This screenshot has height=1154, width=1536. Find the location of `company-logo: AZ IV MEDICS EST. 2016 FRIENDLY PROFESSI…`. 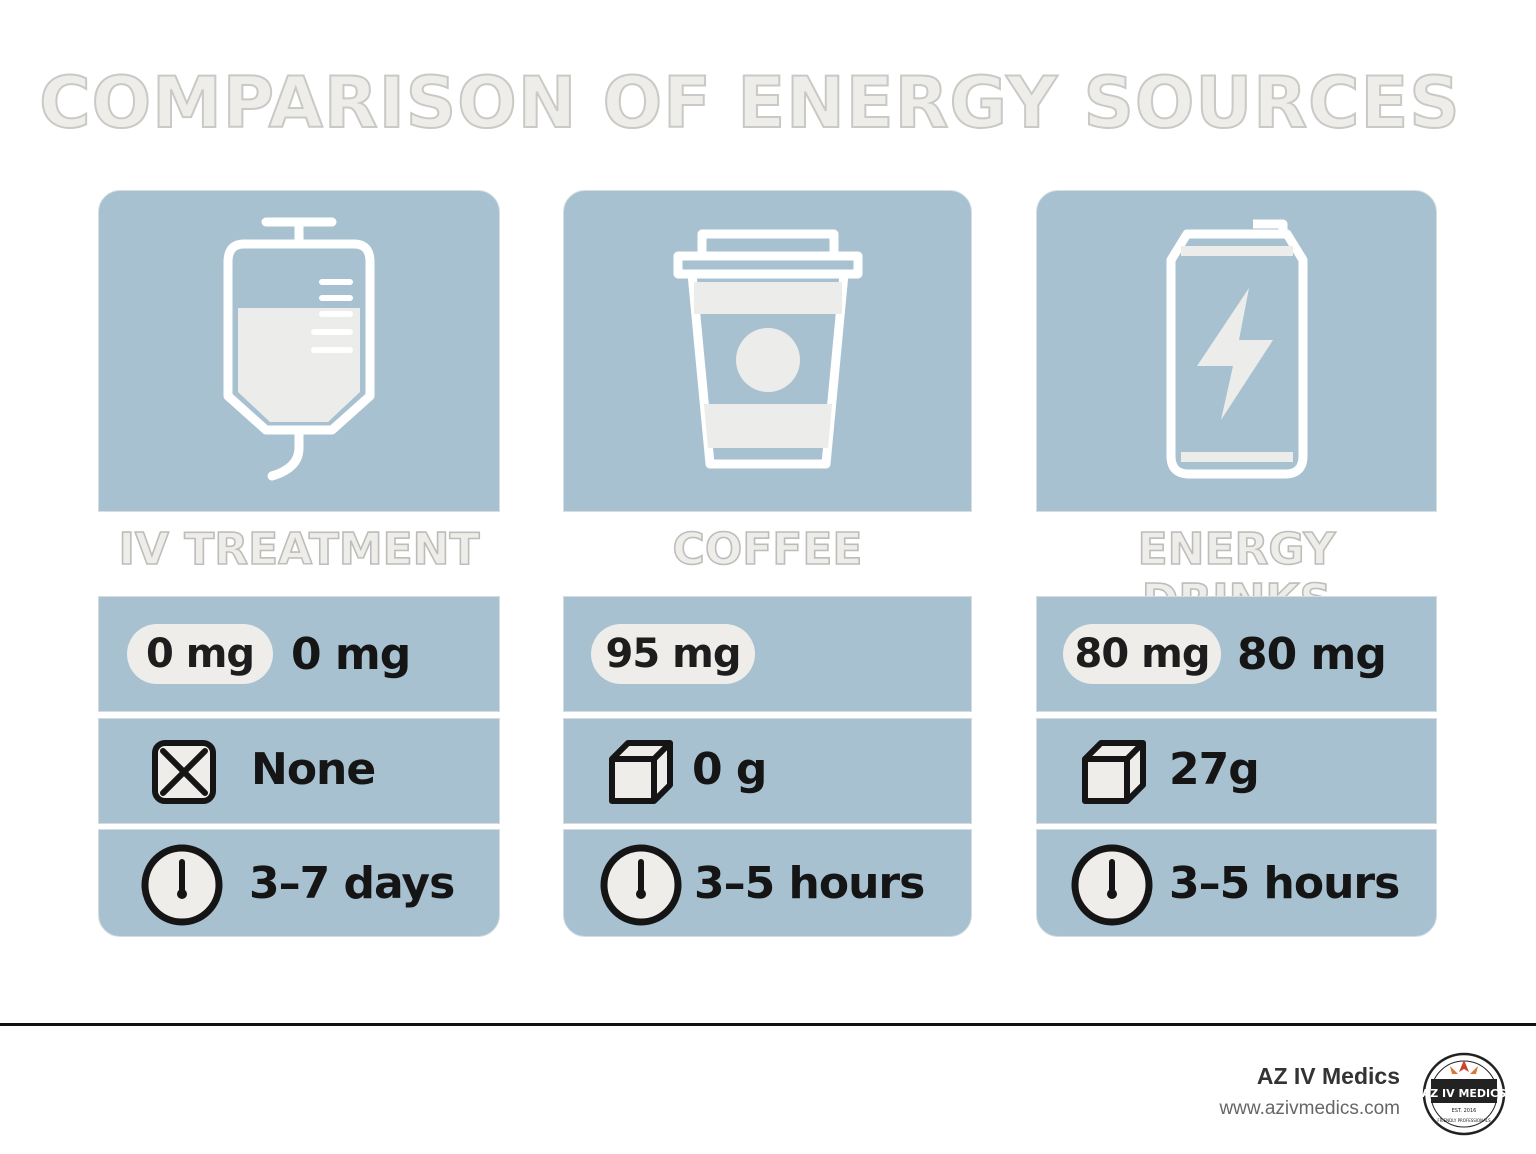

company-logo: AZ IV MEDICS EST. 2016 FRIENDLY PROFESSI… is located at coordinates (1464, 1094).